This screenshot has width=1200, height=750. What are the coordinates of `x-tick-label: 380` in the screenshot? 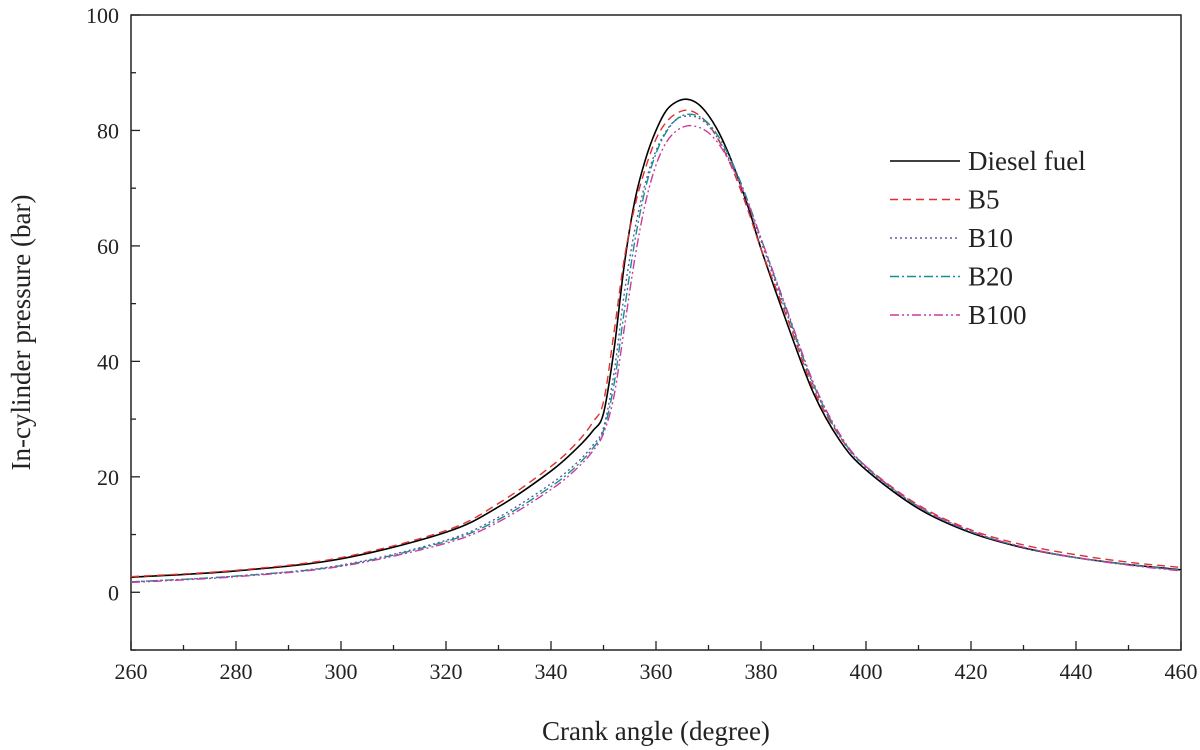 It's located at (761, 671).